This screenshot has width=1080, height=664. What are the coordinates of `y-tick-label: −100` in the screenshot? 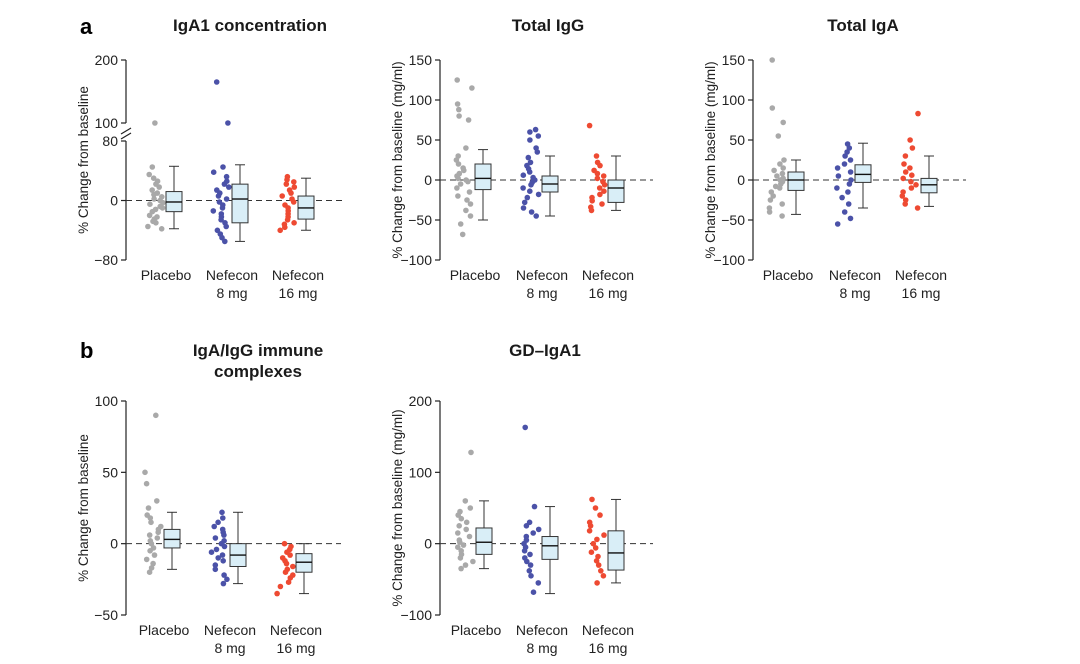 It's located at (416, 260).